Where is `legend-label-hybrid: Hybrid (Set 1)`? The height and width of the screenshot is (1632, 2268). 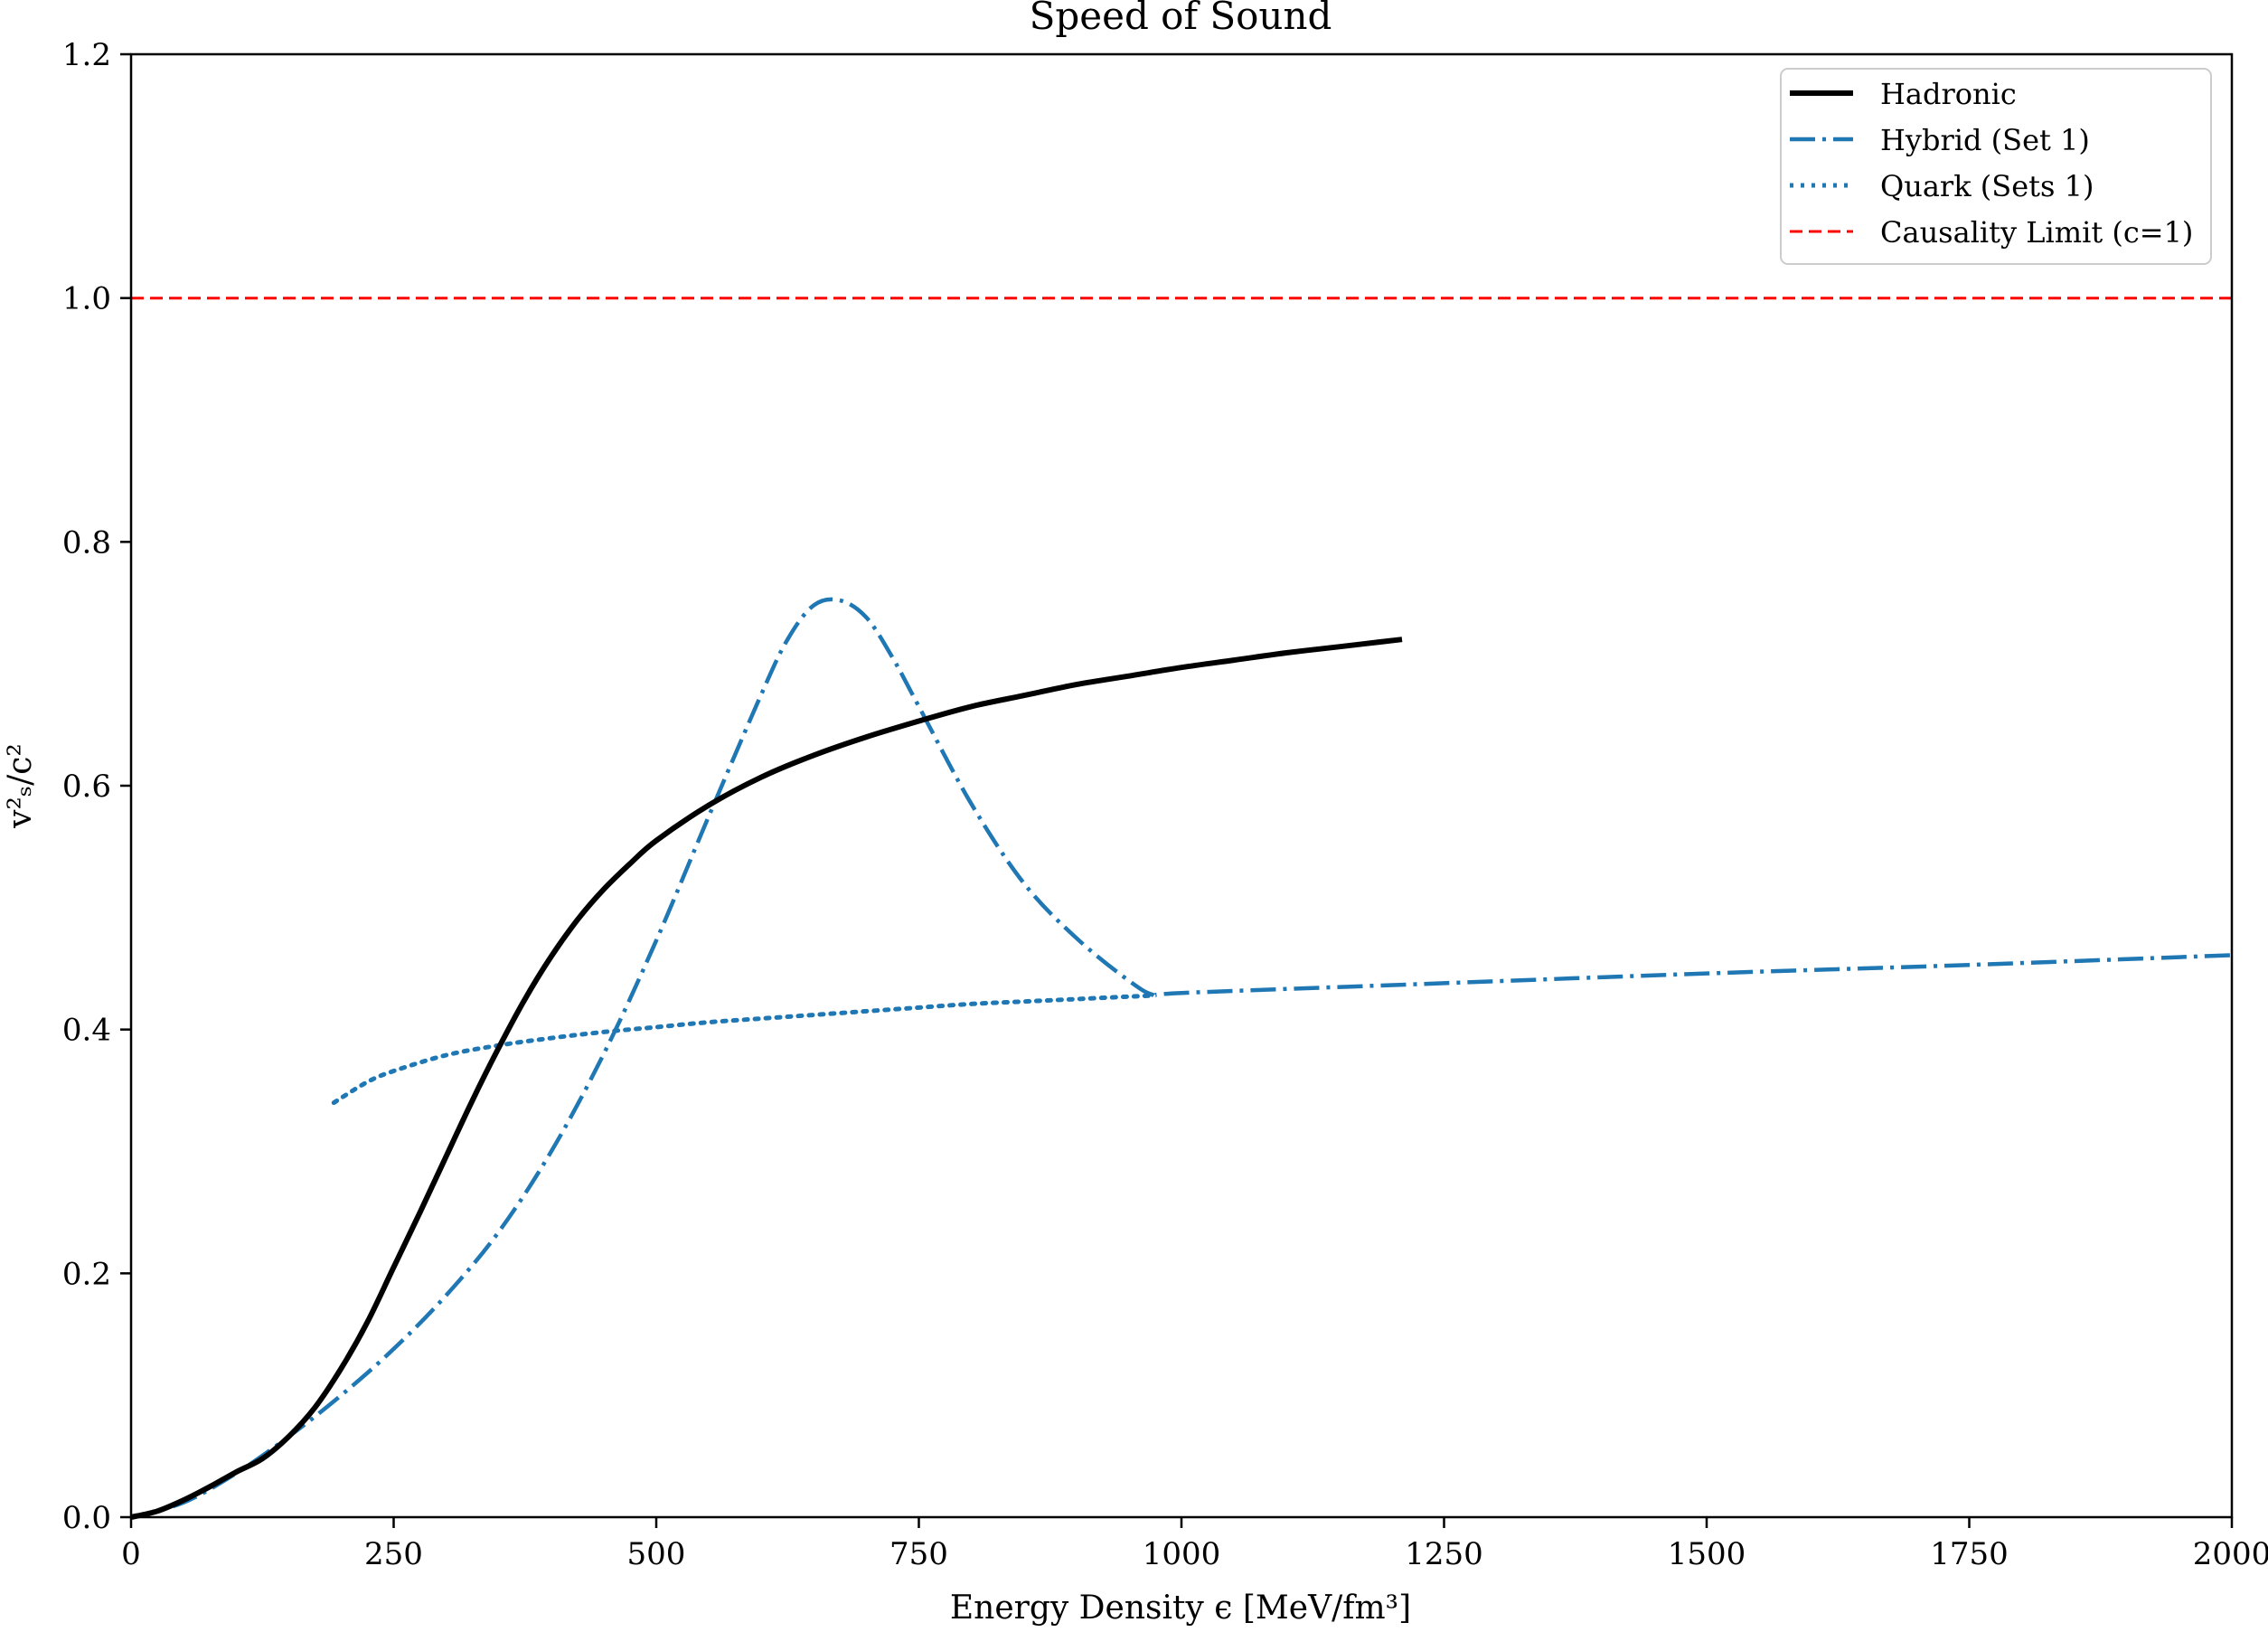 legend-label-hybrid: Hybrid (Set 1) is located at coordinates (1985, 140).